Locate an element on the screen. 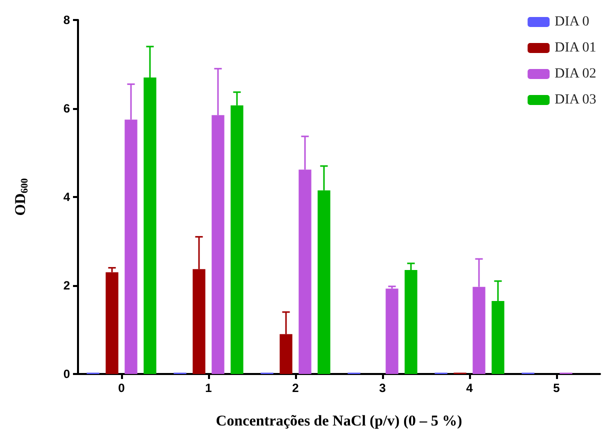 This screenshot has height=434, width=602. x-tick-label: 2 is located at coordinates (296, 388).